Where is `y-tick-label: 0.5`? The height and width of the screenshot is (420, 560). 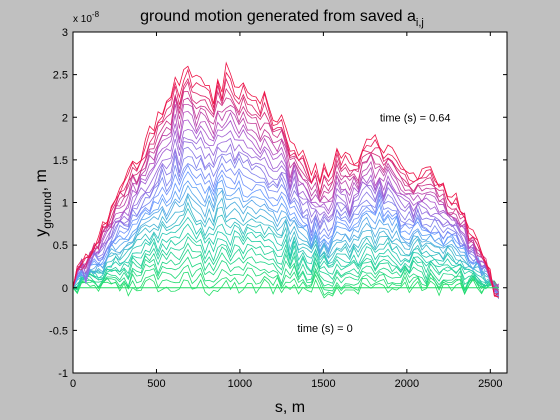
y-tick-label: 0.5 is located at coordinates (60, 246).